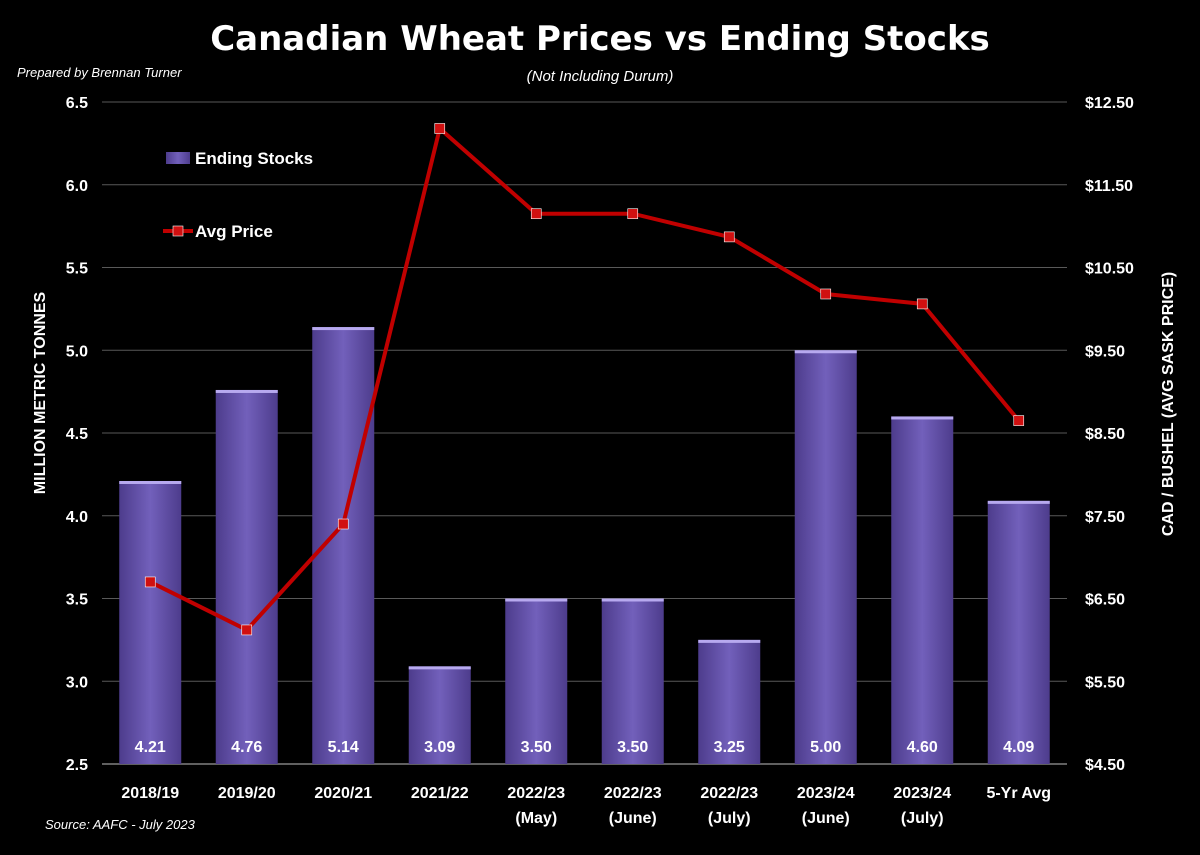 This screenshot has width=1200, height=855. I want to click on left-axis: 2.5 3.0 3.5 4.0 4.5 5.0 5.5 6.0 6.5, so click(77, 434).